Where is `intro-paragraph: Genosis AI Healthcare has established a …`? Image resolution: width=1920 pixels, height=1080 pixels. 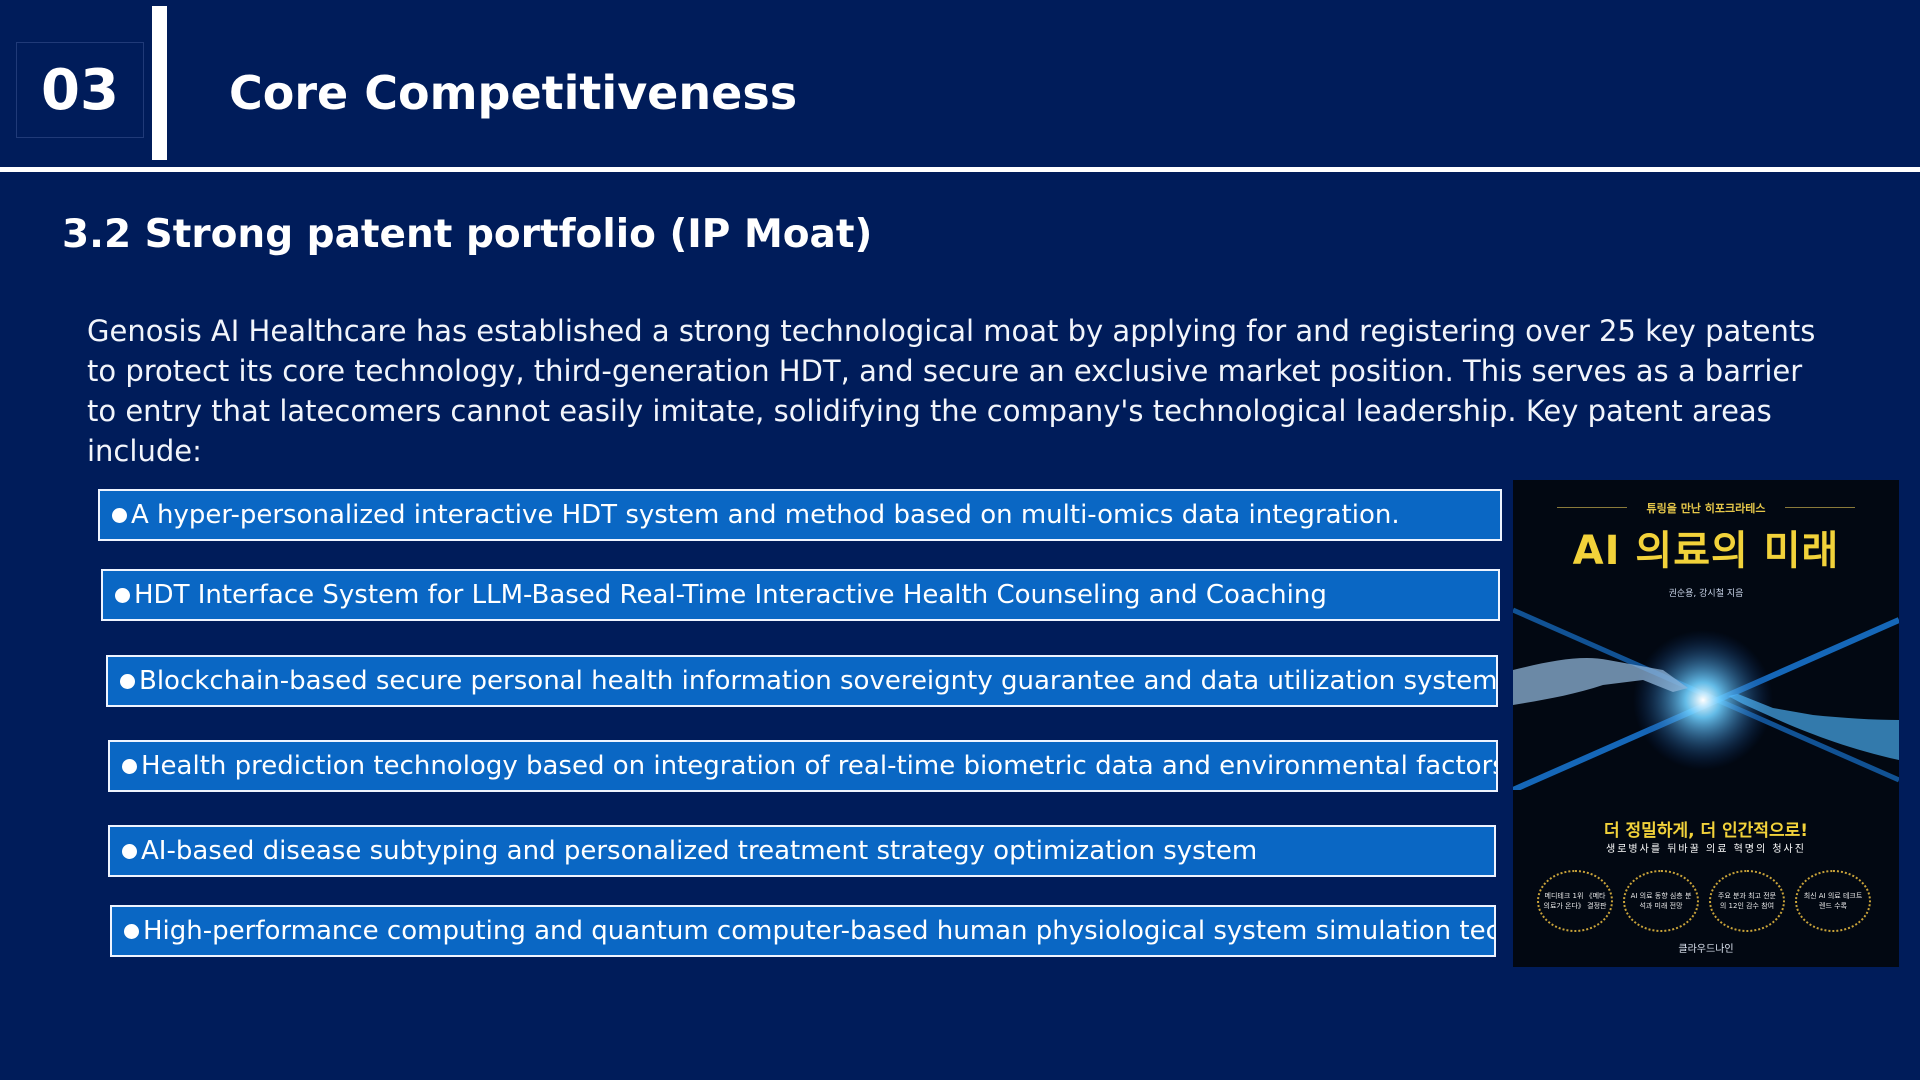
intro-paragraph: Genosis AI Healthcare has established a … is located at coordinates (951, 391).